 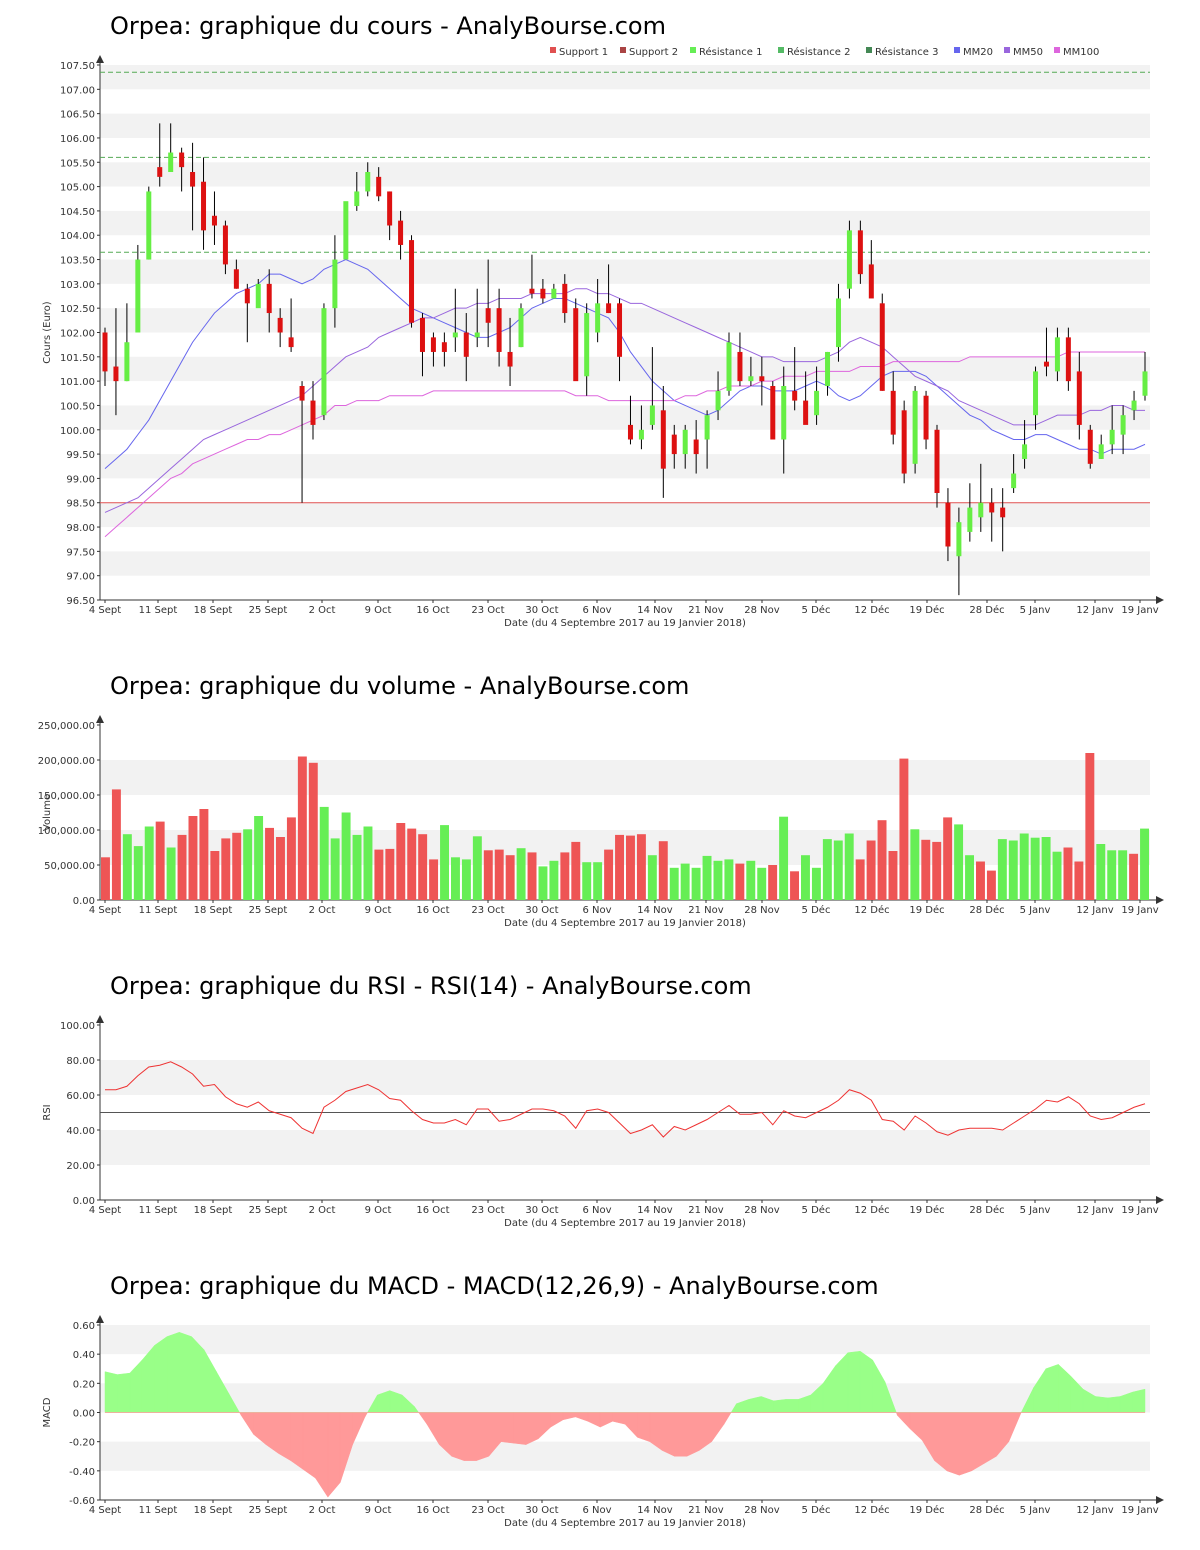 I want to click on y-axis-label: Volume, so click(x=47, y=812).